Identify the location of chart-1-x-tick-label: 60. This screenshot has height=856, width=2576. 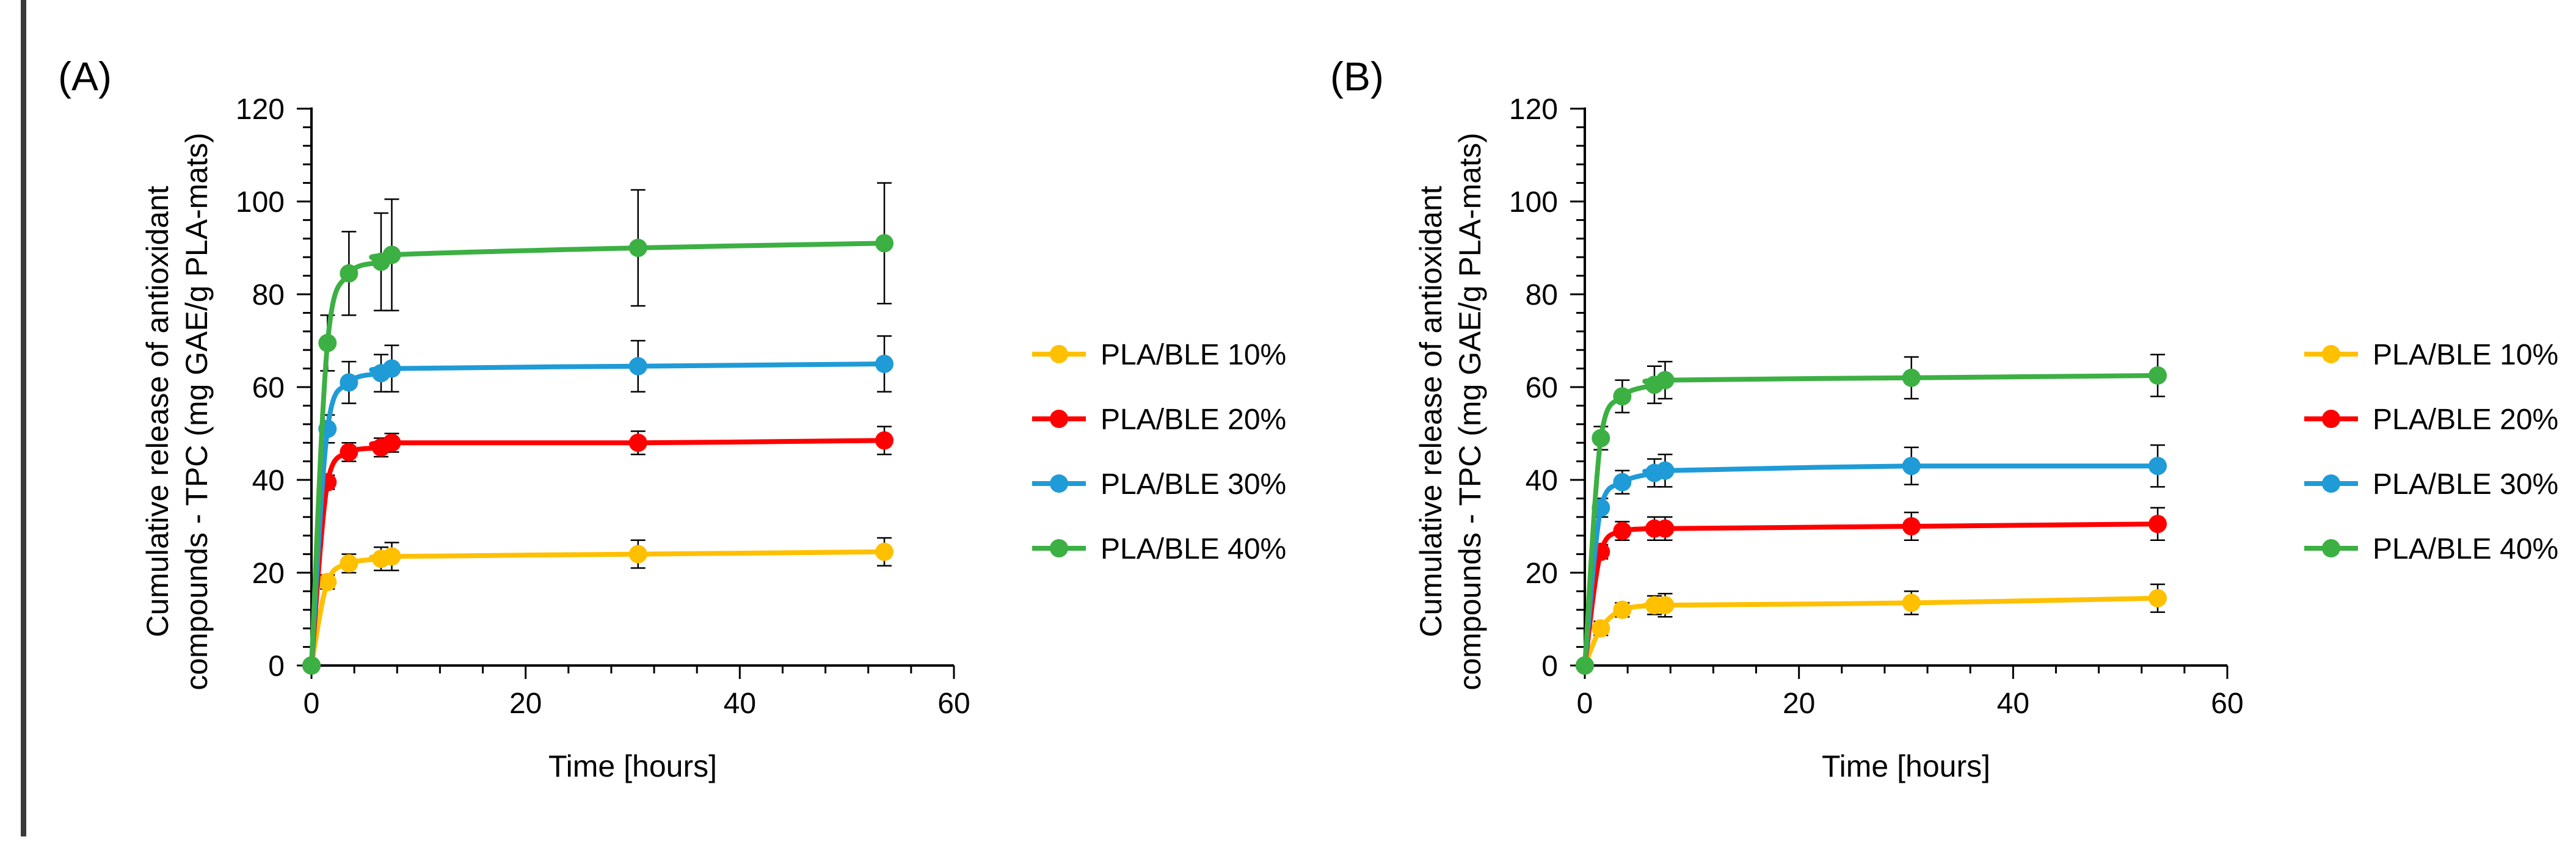
(2227, 703).